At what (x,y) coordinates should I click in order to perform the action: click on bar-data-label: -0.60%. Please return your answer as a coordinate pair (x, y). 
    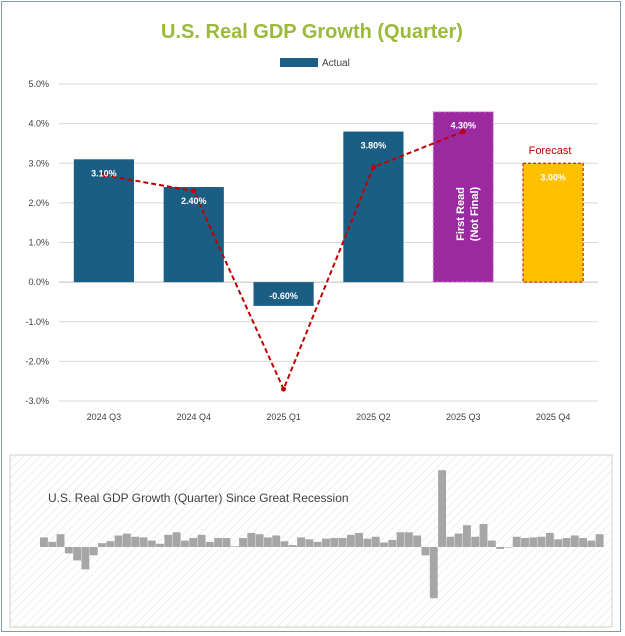
    Looking at the image, I should click on (283, 296).